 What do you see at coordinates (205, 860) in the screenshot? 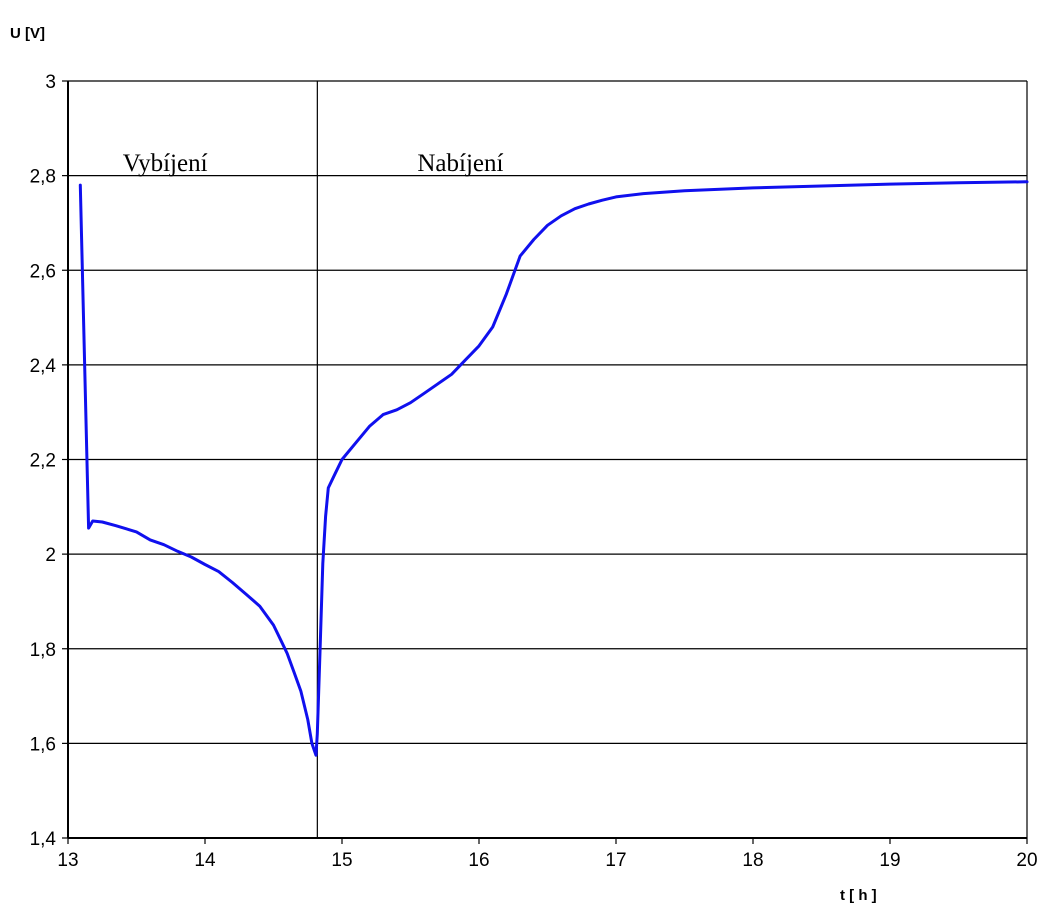
I see `x-tick-label-1: 14` at bounding box center [205, 860].